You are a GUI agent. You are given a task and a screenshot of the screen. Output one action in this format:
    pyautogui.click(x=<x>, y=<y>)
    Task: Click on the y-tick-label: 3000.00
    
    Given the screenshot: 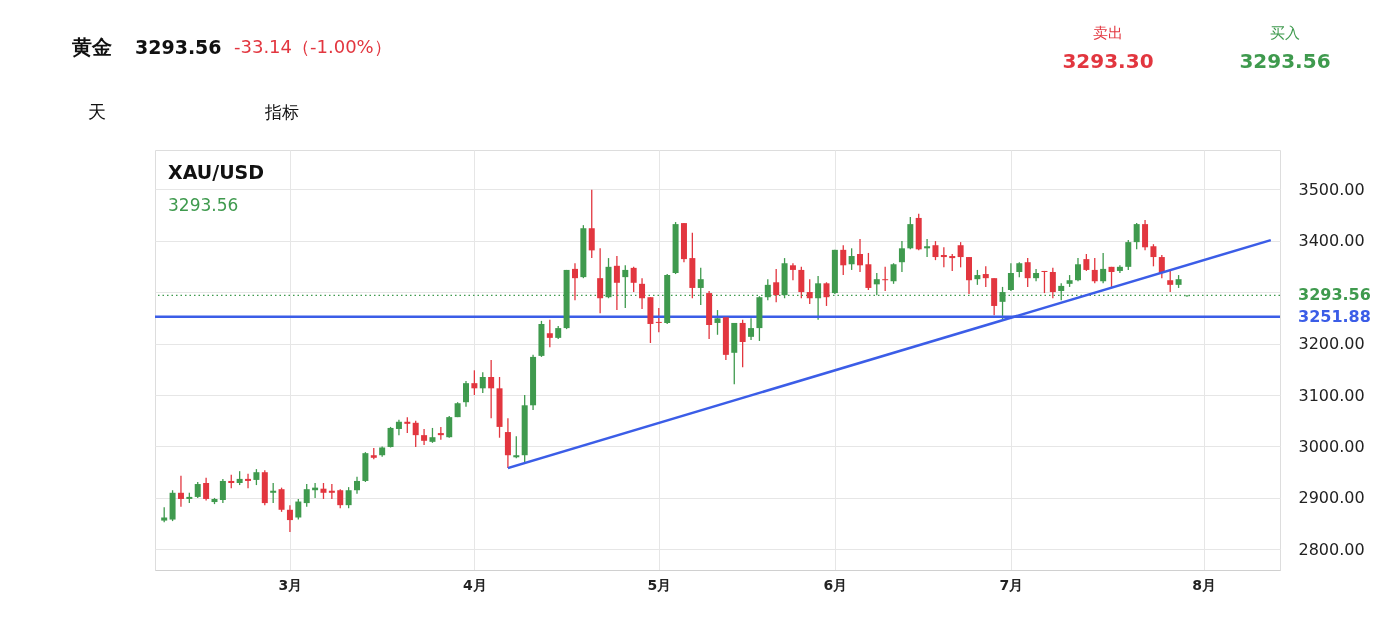 What is the action you would take?
    pyautogui.click(x=1331, y=446)
    